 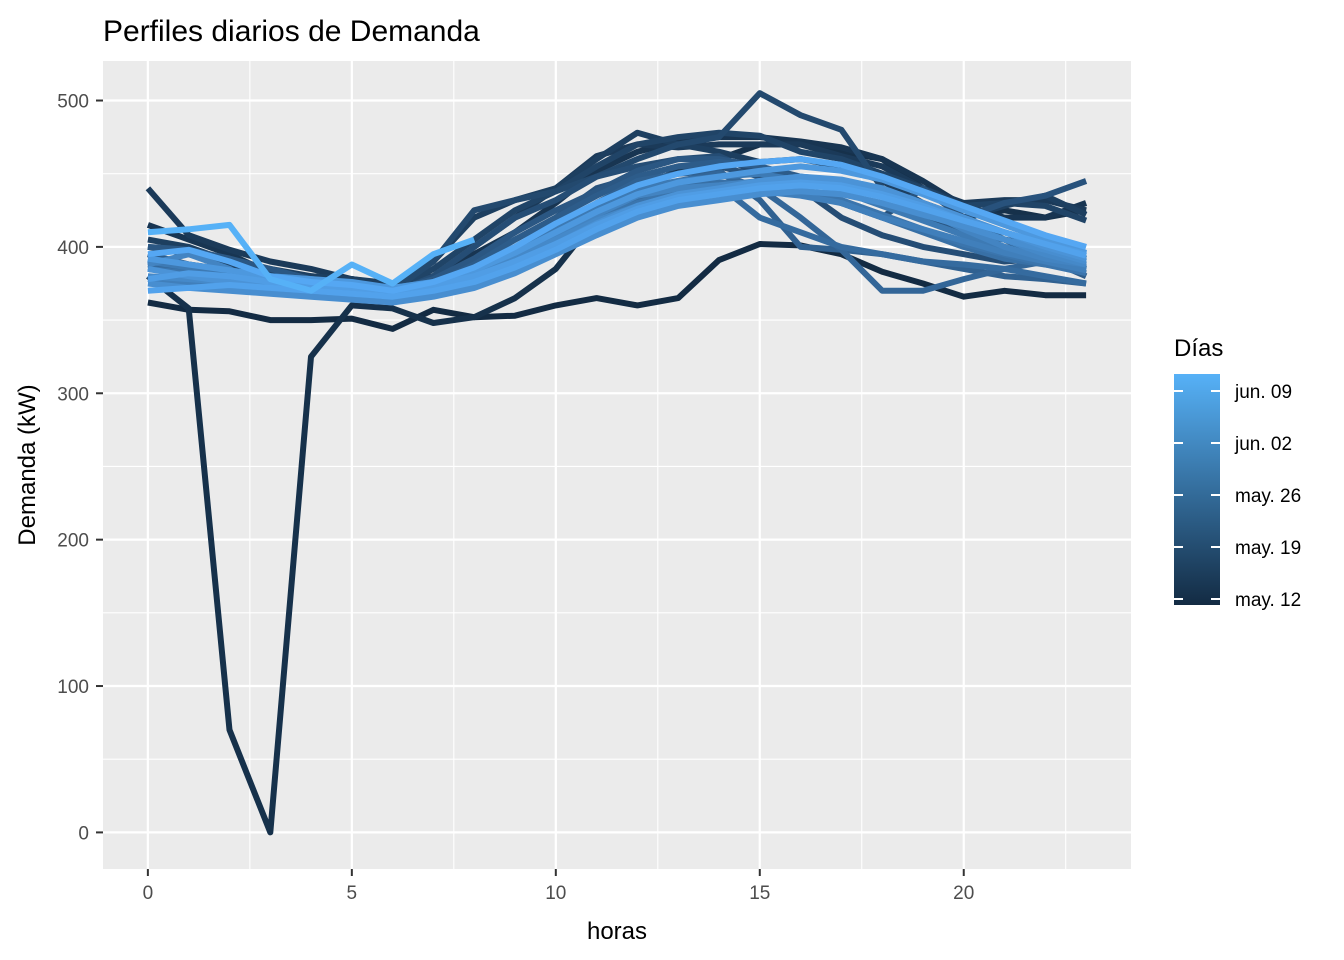 I want to click on legend-label: may. 19, so click(x=1268, y=548).